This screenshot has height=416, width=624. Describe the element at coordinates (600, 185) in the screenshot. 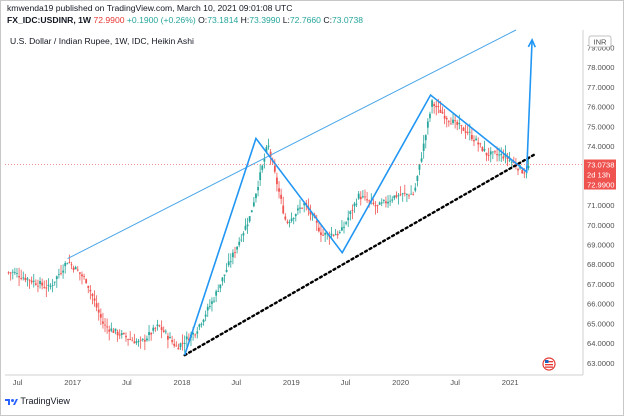

I see `price-label-text: 72.9900` at that location.